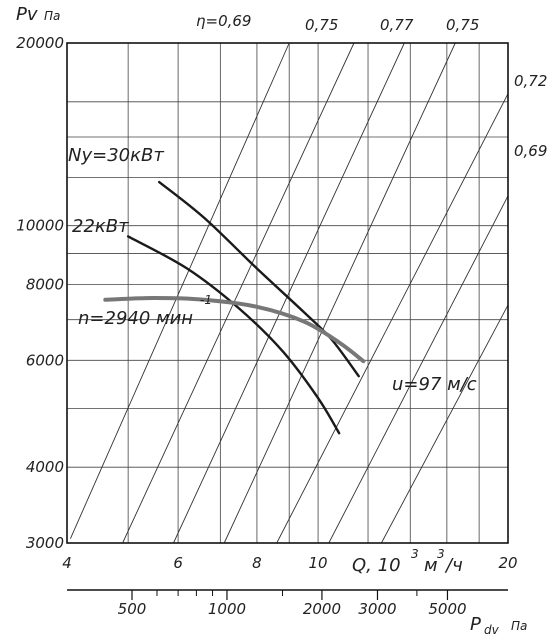 This screenshot has height=643, width=550. I want to click on efficiency-label: 0,69, so click(530, 151).